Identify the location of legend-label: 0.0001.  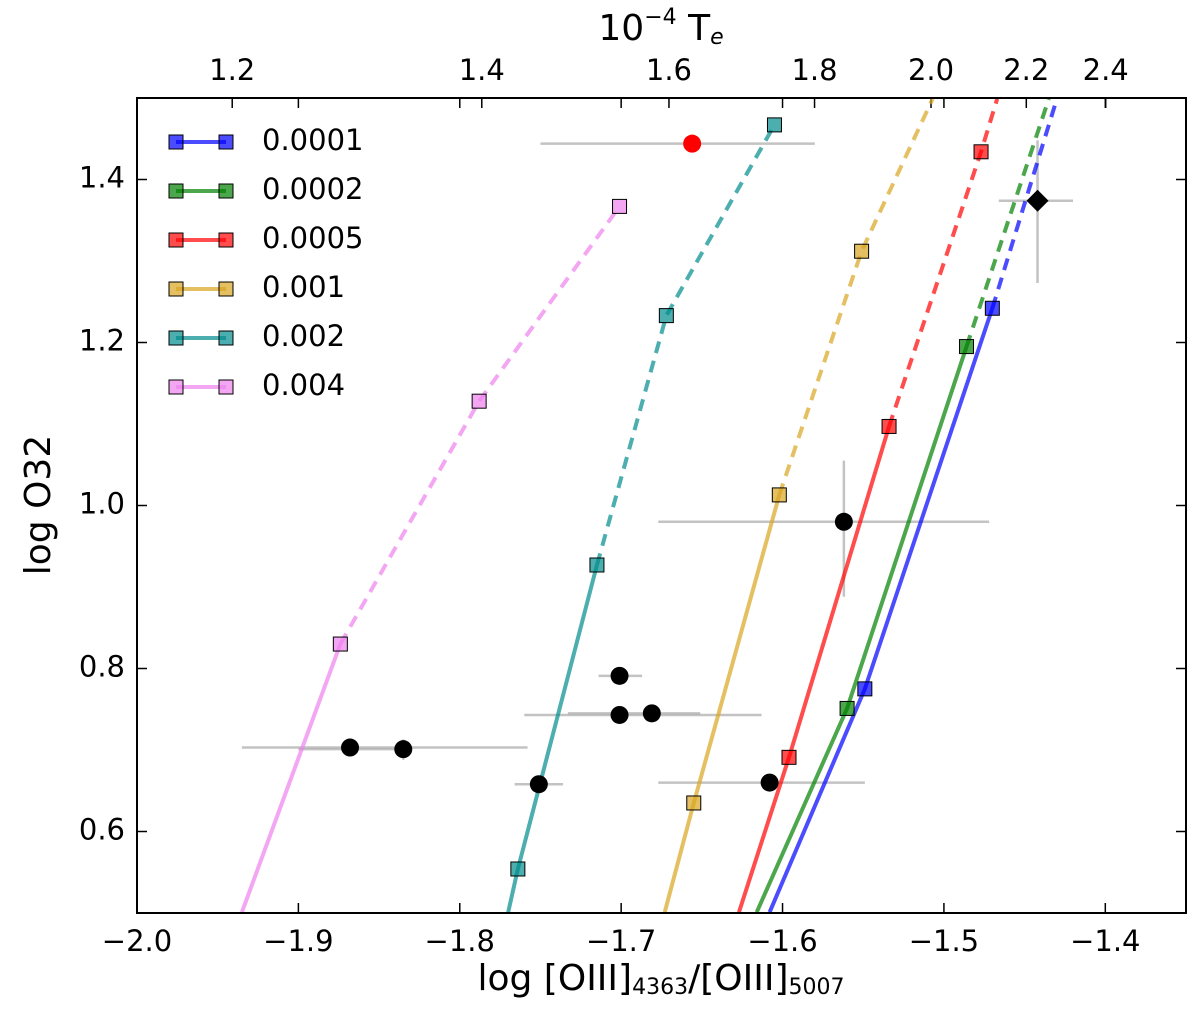
(312, 140).